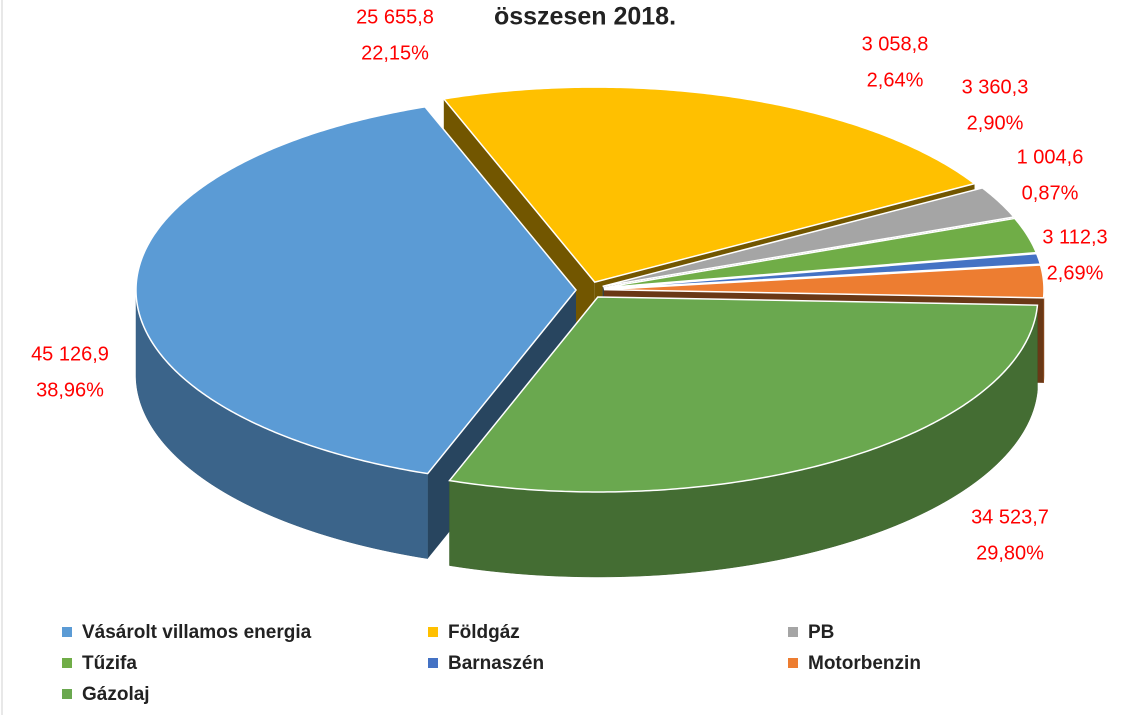  What do you see at coordinates (895, 44) in the screenshot?
I see `data-label-value: 3 058,8` at bounding box center [895, 44].